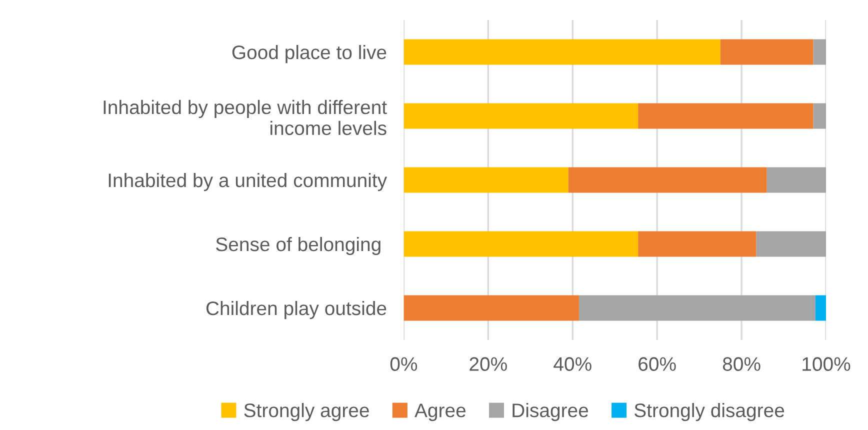 Image resolution: width=868 pixels, height=430 pixels. What do you see at coordinates (245, 118) in the screenshot?
I see `y-tick-label: Inhabited by people with different income levels` at bounding box center [245, 118].